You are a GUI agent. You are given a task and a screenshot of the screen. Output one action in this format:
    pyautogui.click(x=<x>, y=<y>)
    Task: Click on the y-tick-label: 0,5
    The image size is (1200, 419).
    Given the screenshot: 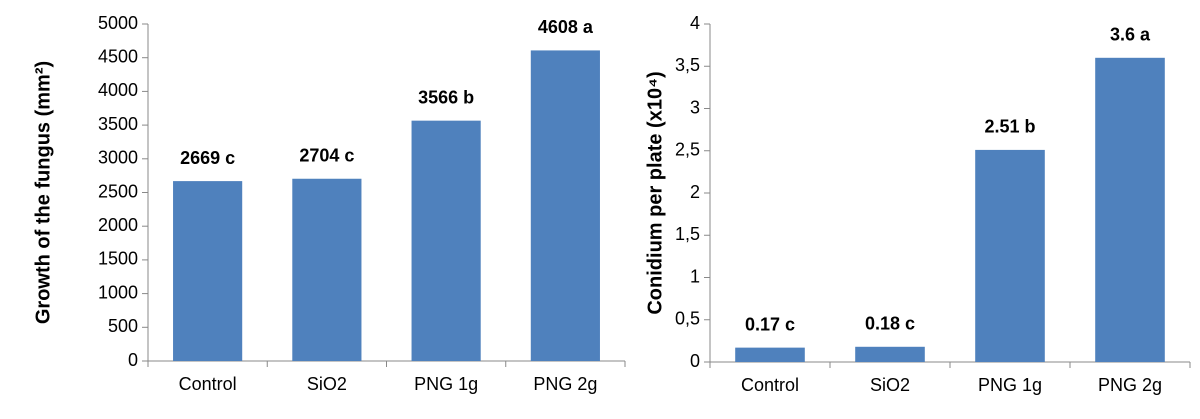 What is the action you would take?
    pyautogui.click(x=687, y=319)
    